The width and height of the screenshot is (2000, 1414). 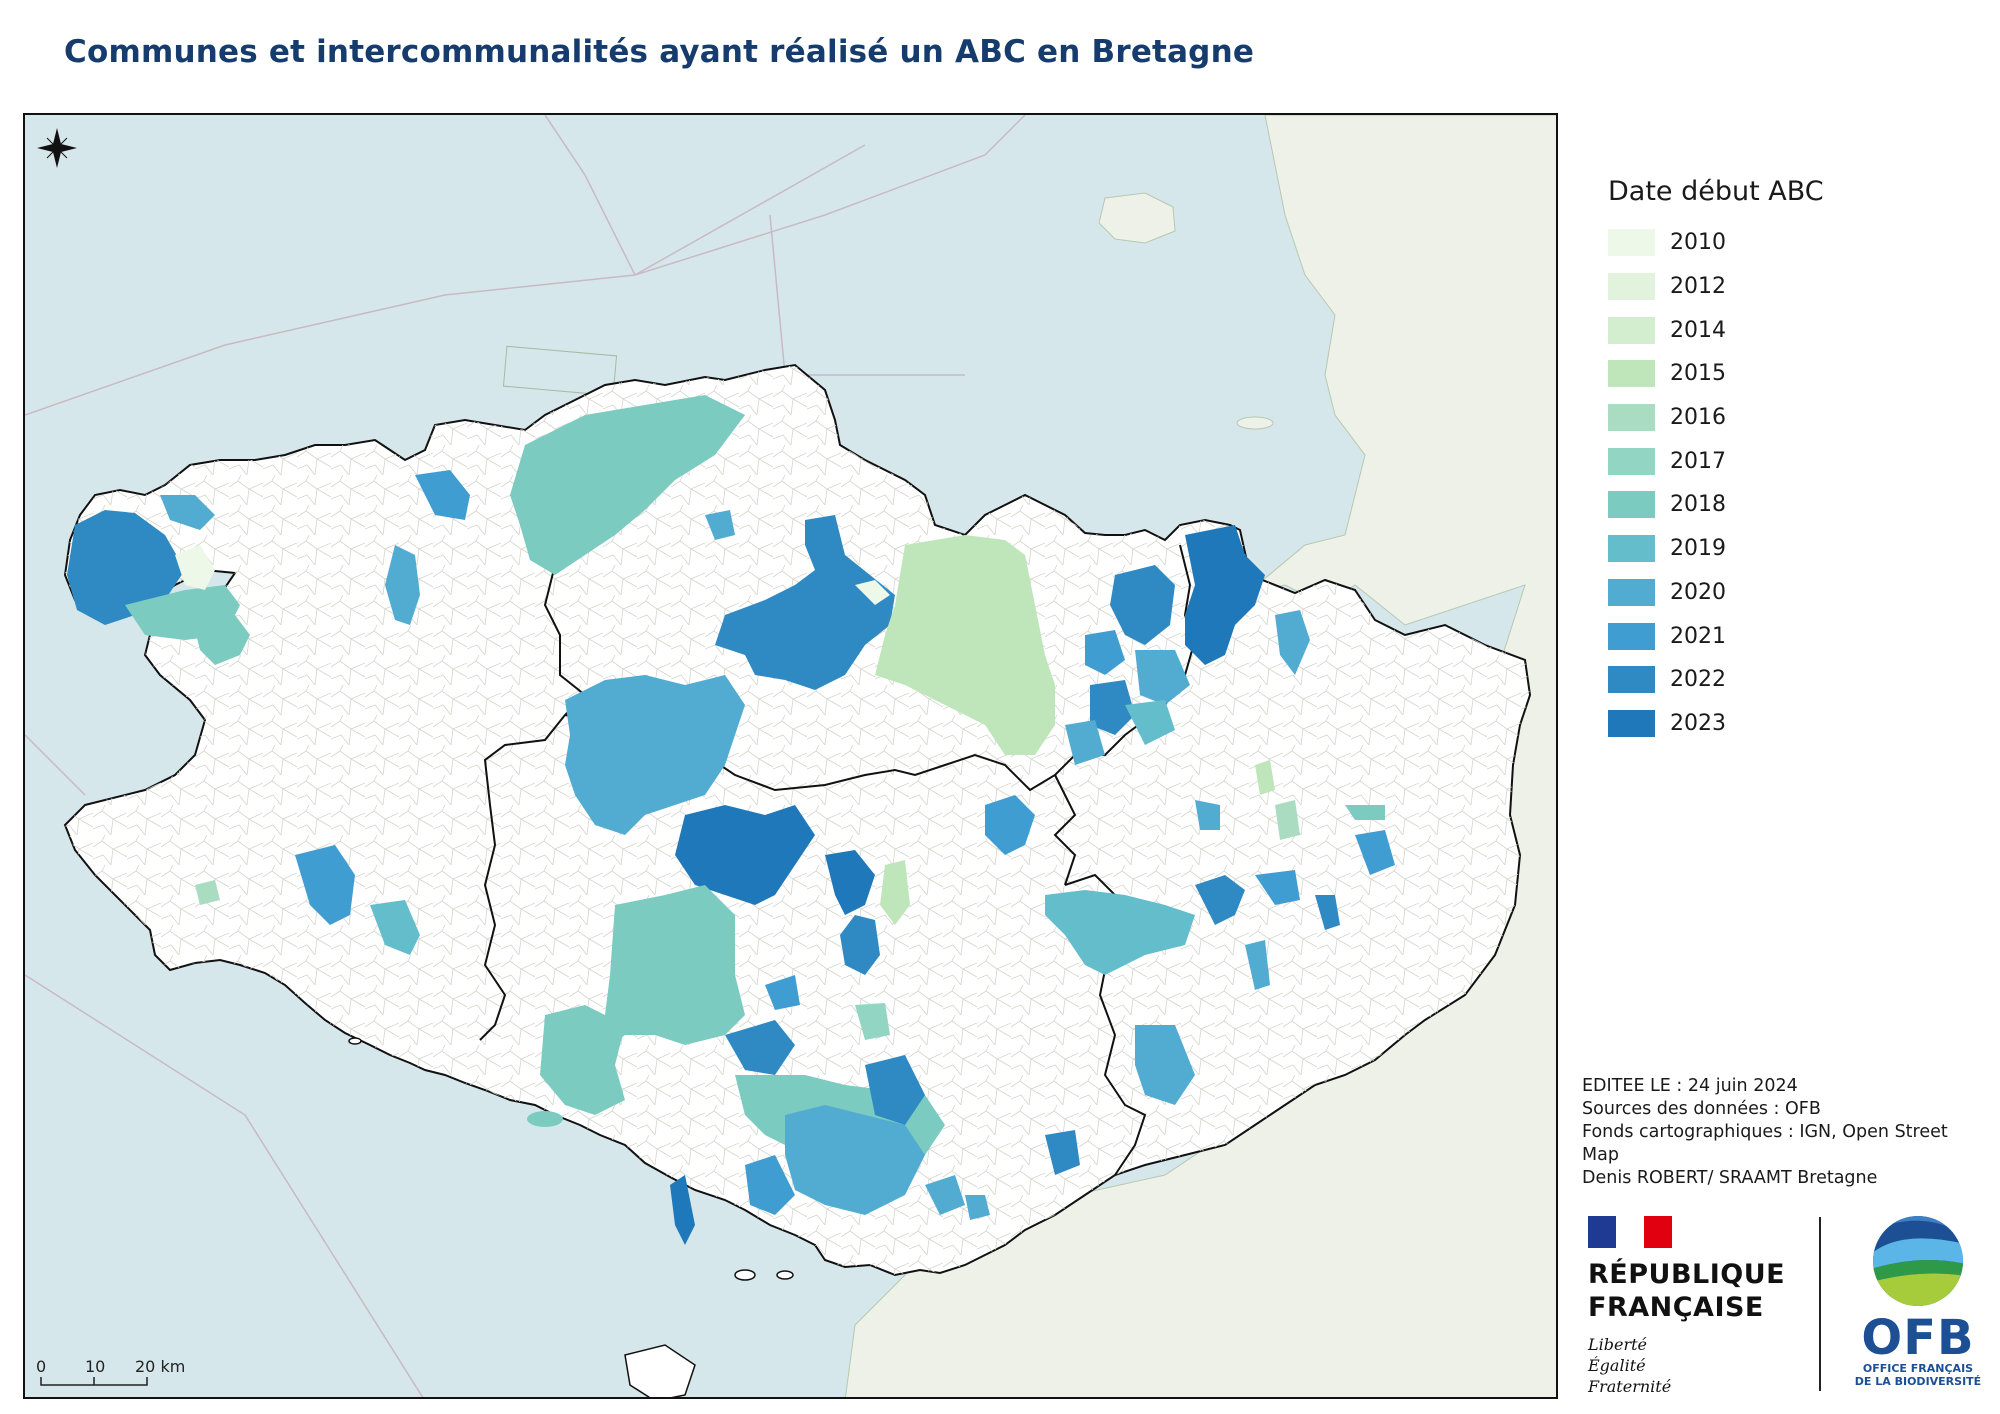 I want to click on jersey-island, so click(x=1137, y=218).